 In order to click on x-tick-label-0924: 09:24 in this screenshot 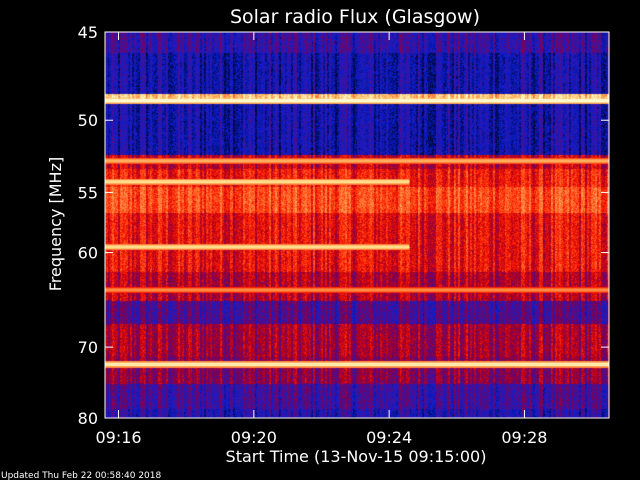, I will do `click(389, 437)`.